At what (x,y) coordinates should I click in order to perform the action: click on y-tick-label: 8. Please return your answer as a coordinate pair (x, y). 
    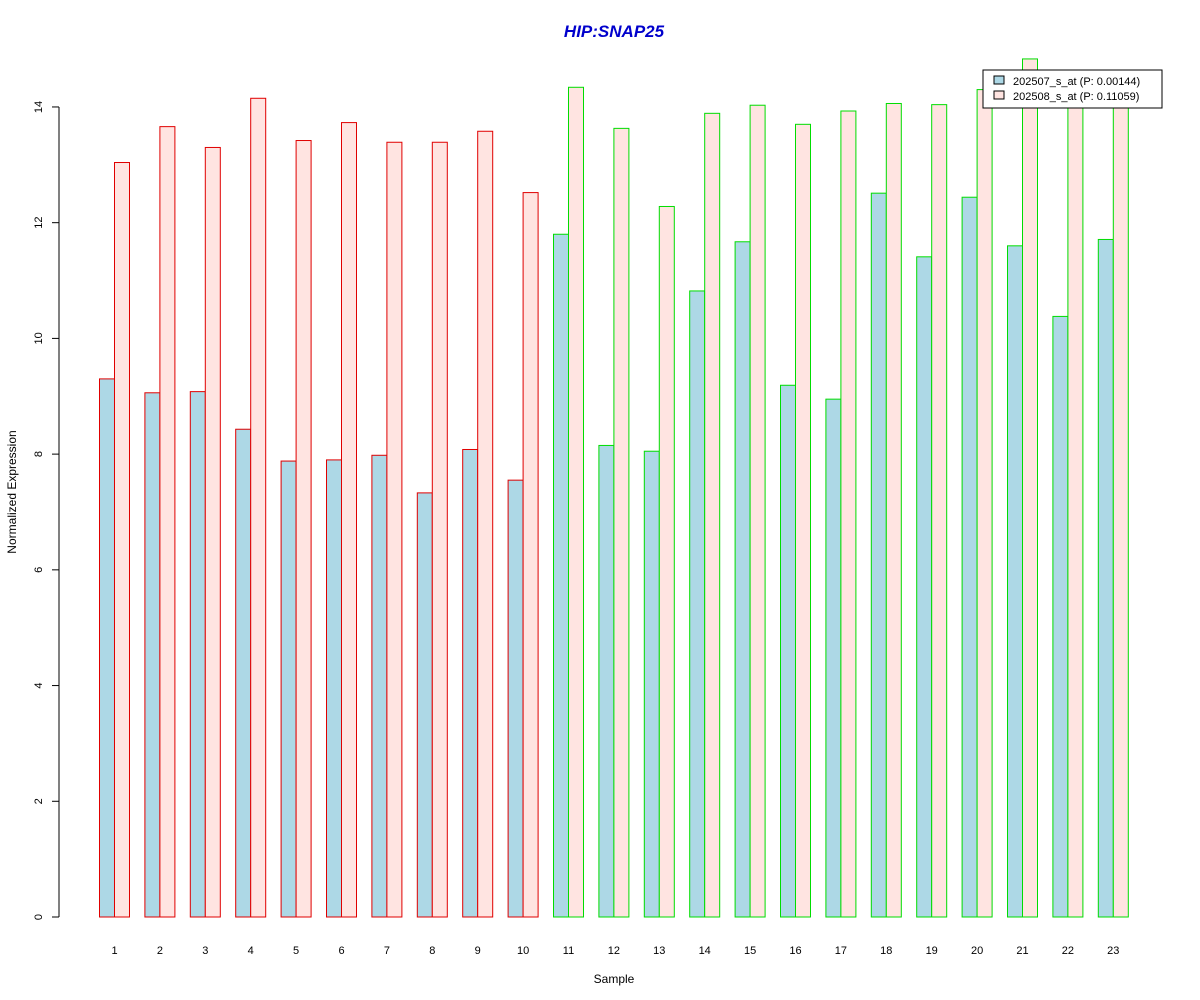
    Looking at the image, I should click on (39, 454).